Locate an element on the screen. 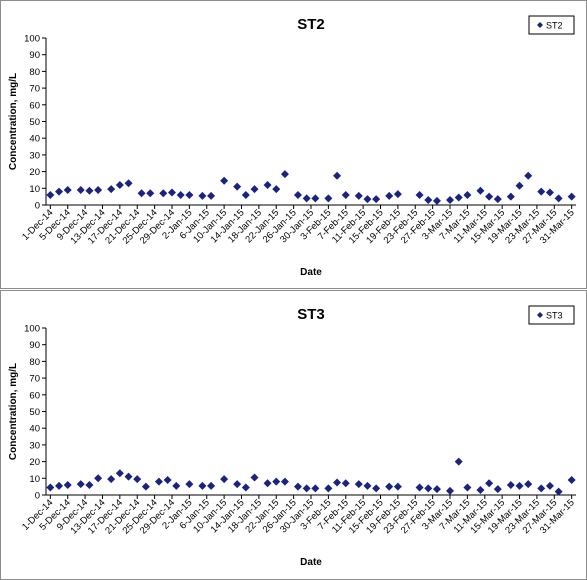 This screenshot has width=587, height=580. y-tick-label: 70 is located at coordinates (34, 89).